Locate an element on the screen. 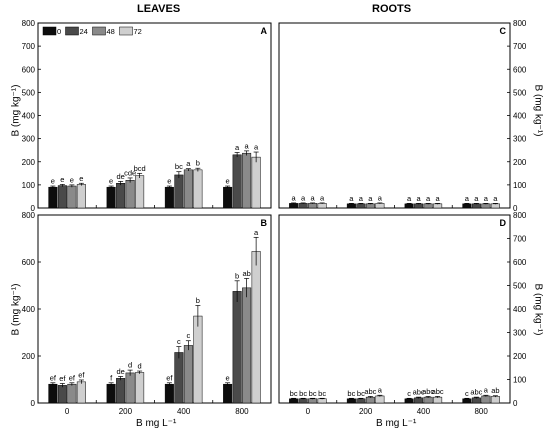  panel-d-y-tick-label: 0 is located at coordinates (515, 403).